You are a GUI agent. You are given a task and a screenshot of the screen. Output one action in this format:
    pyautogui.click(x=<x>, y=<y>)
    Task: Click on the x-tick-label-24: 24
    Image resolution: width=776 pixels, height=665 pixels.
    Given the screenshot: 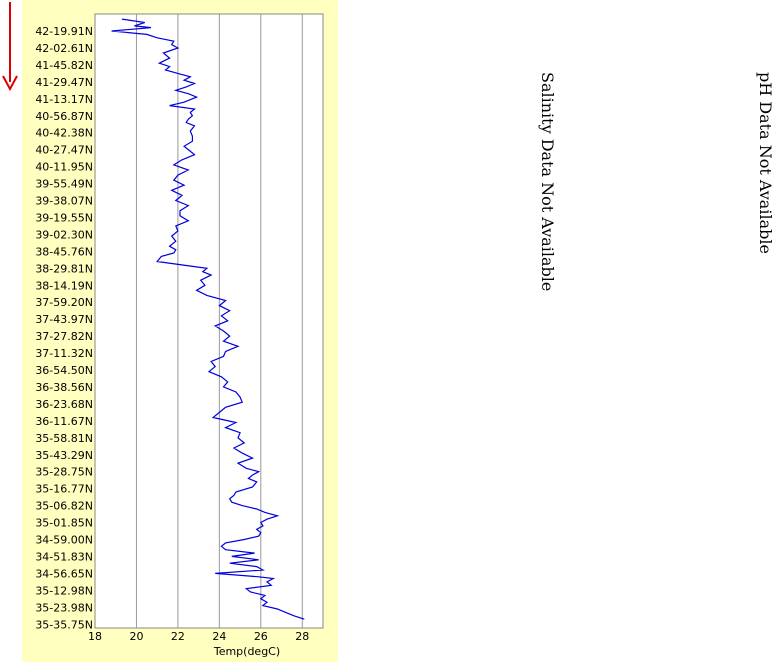 What is the action you would take?
    pyautogui.click(x=219, y=636)
    